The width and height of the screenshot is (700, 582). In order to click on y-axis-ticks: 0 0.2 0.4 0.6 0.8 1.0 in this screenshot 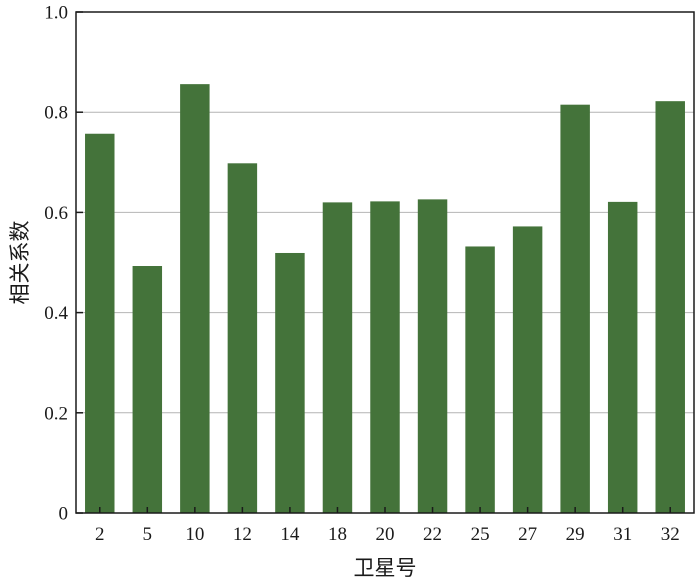, I will do `click(63, 264)`.